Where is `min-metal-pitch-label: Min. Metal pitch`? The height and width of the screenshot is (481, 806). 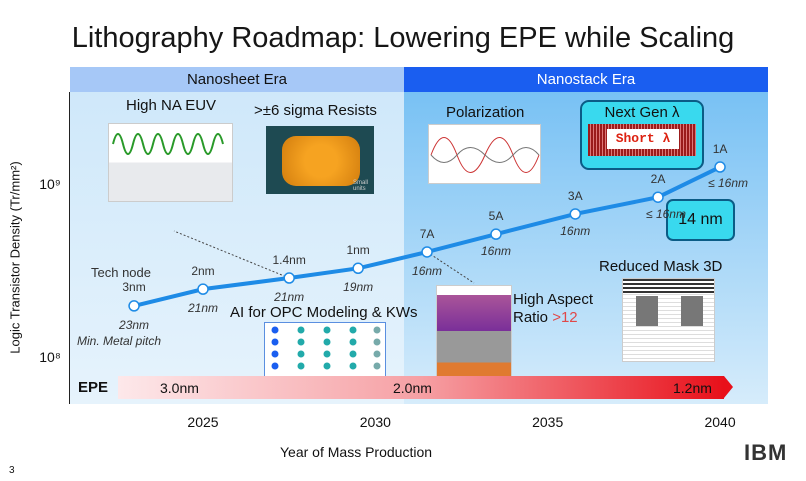 min-metal-pitch-label: Min. Metal pitch is located at coordinates (119, 341).